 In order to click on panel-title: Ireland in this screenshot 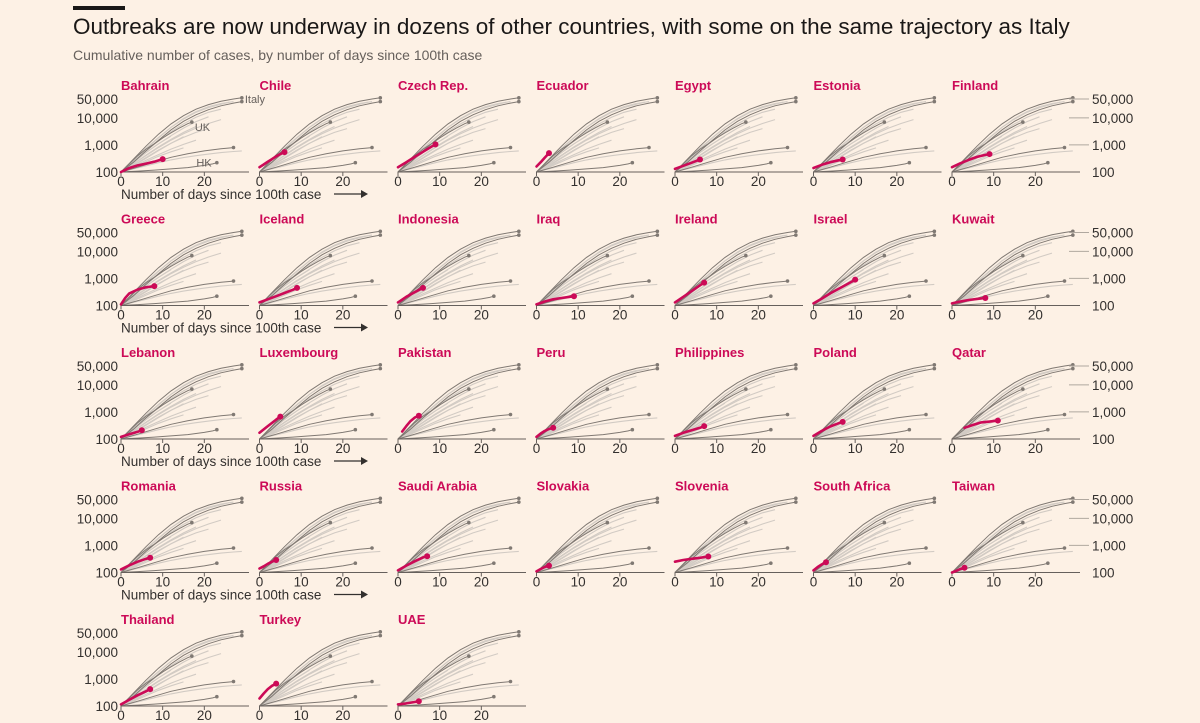, I will do `click(696, 219)`.